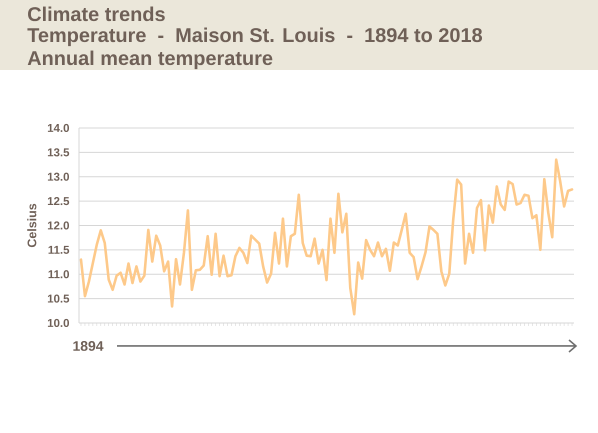 Image resolution: width=598 pixels, height=433 pixels. I want to click on text: 1894, so click(88, 346).